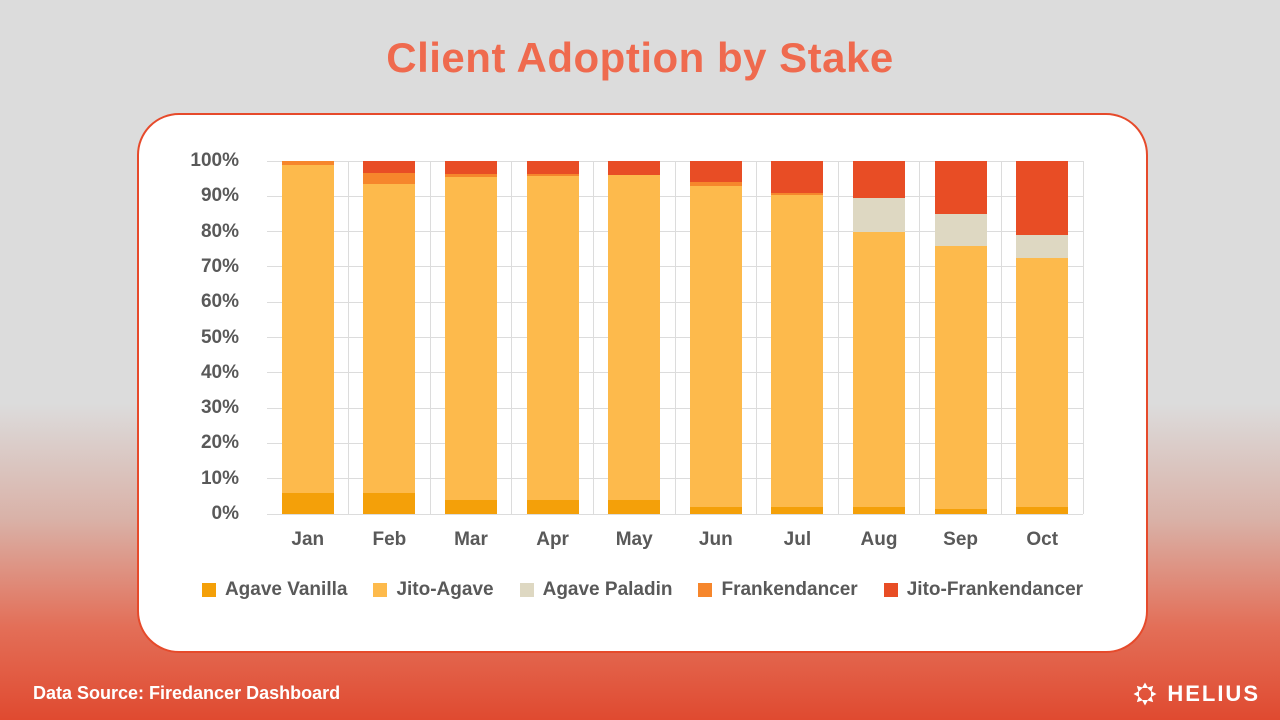 The height and width of the screenshot is (720, 1280). Describe the element at coordinates (219, 337) in the screenshot. I see `y-axis-tick-label: 50%` at that location.